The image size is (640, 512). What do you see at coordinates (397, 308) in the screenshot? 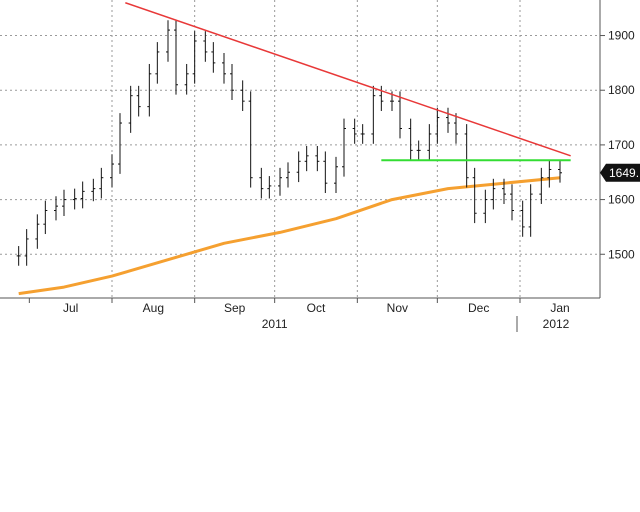
I see `x-tick-label: Nov` at bounding box center [397, 308].